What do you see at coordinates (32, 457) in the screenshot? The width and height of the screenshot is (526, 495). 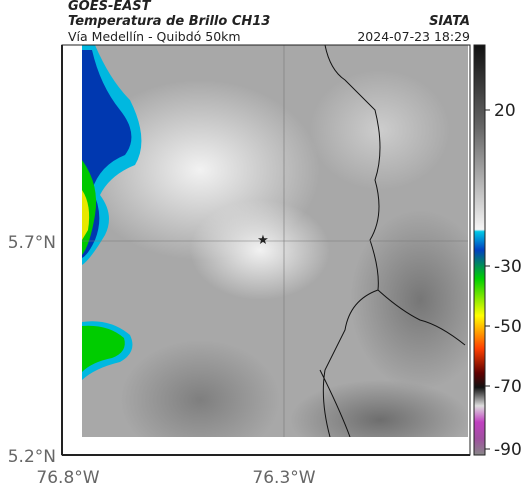 I see `lat-label: 5.2°N` at bounding box center [32, 457].